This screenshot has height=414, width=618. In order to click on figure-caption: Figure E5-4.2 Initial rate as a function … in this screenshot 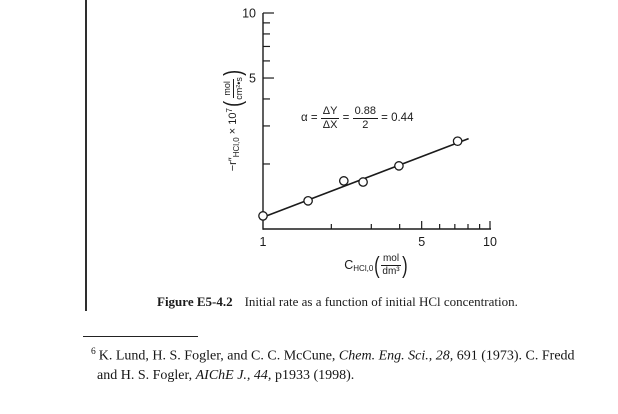, I will do `click(337, 302)`.